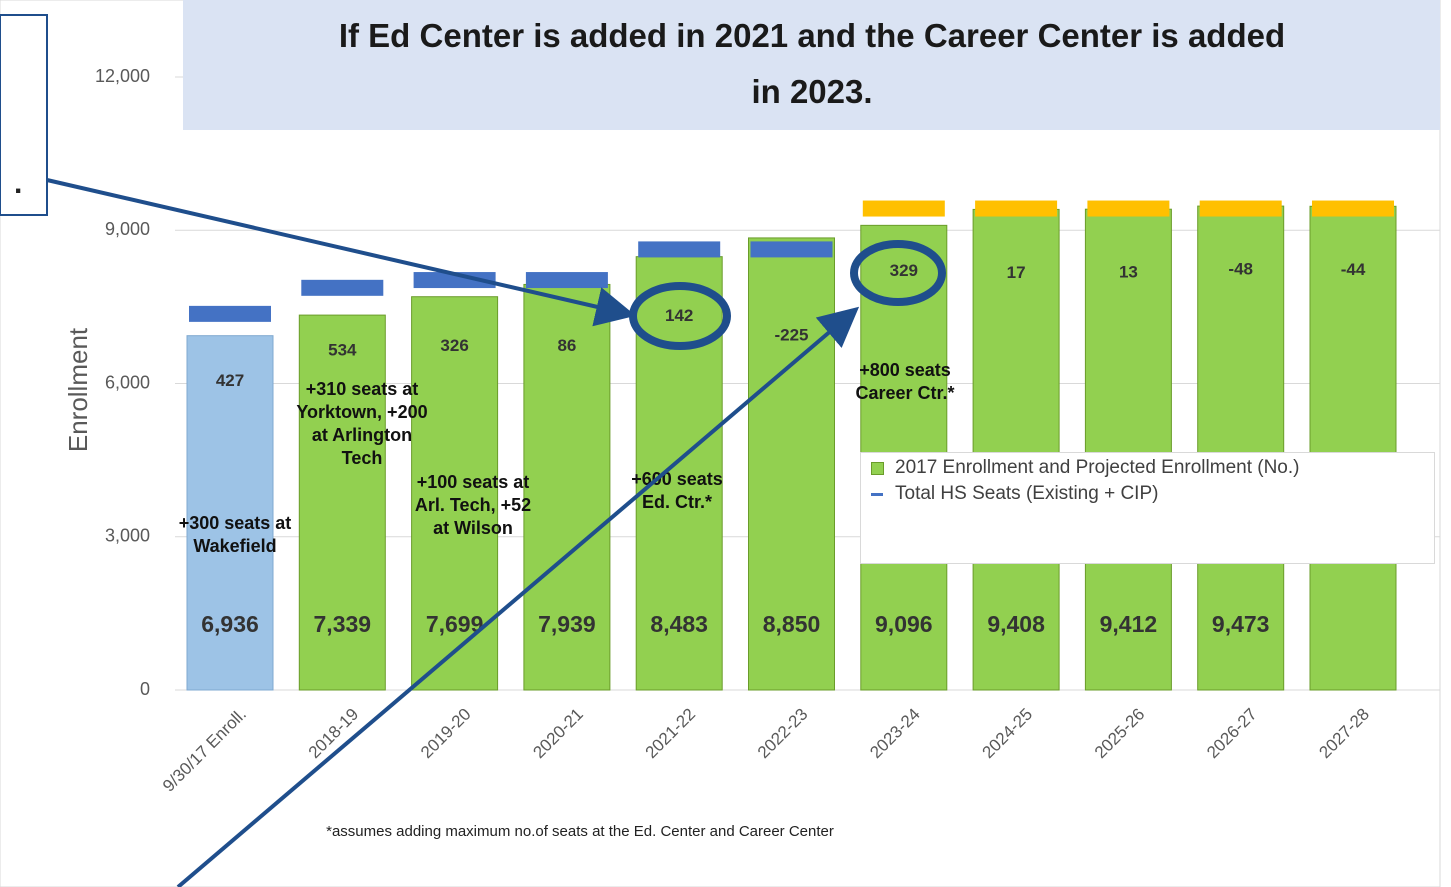 Image resolution: width=1451 pixels, height=887 pixels. Describe the element at coordinates (362, 458) in the screenshot. I see `annotation: Tech` at that location.